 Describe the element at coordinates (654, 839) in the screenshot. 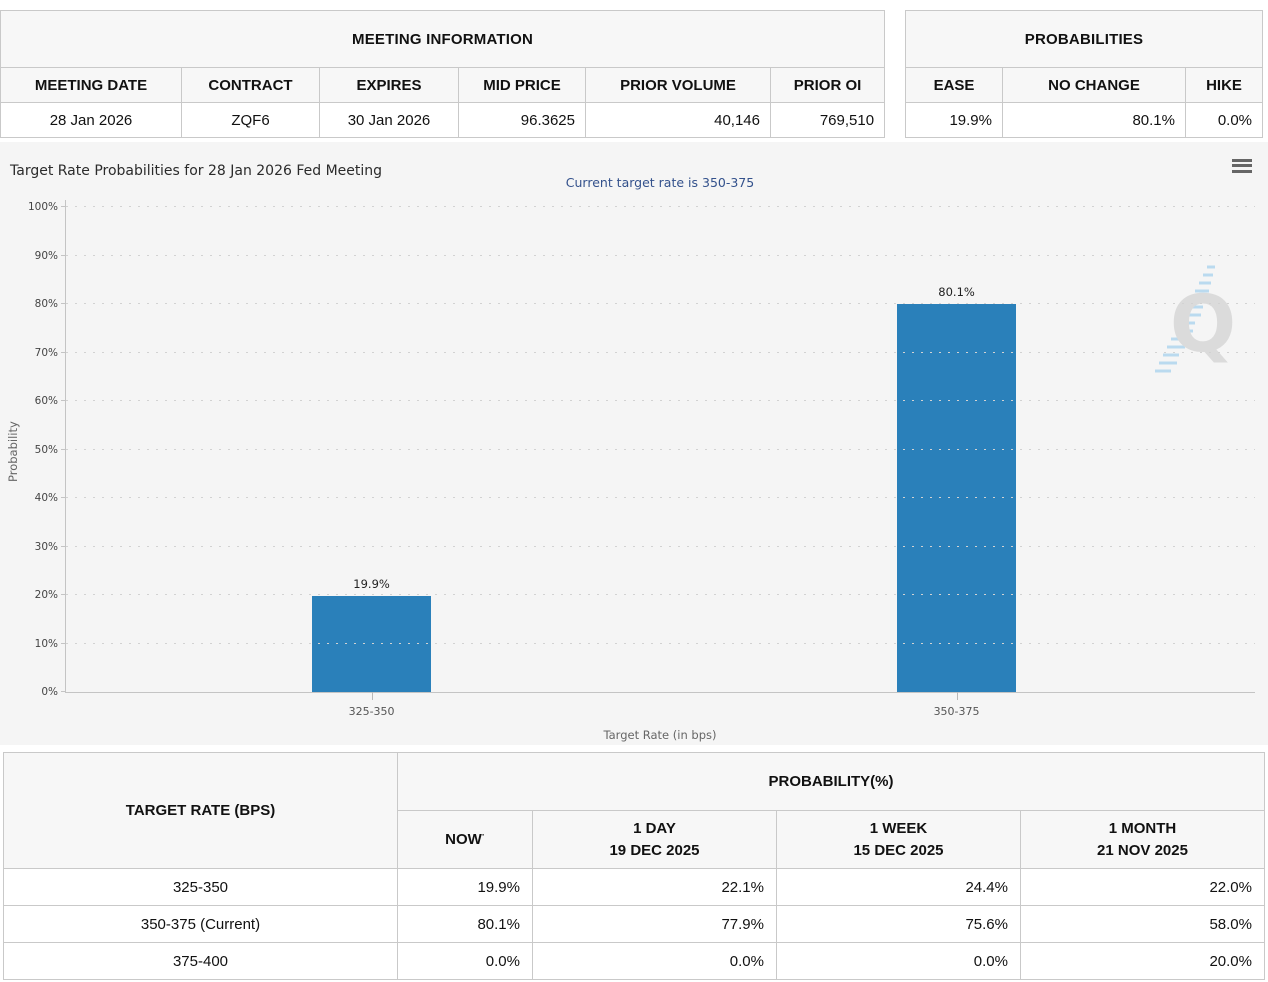

I see `one-day-column-header: 1 DAY 19 DEC 2025` at that location.